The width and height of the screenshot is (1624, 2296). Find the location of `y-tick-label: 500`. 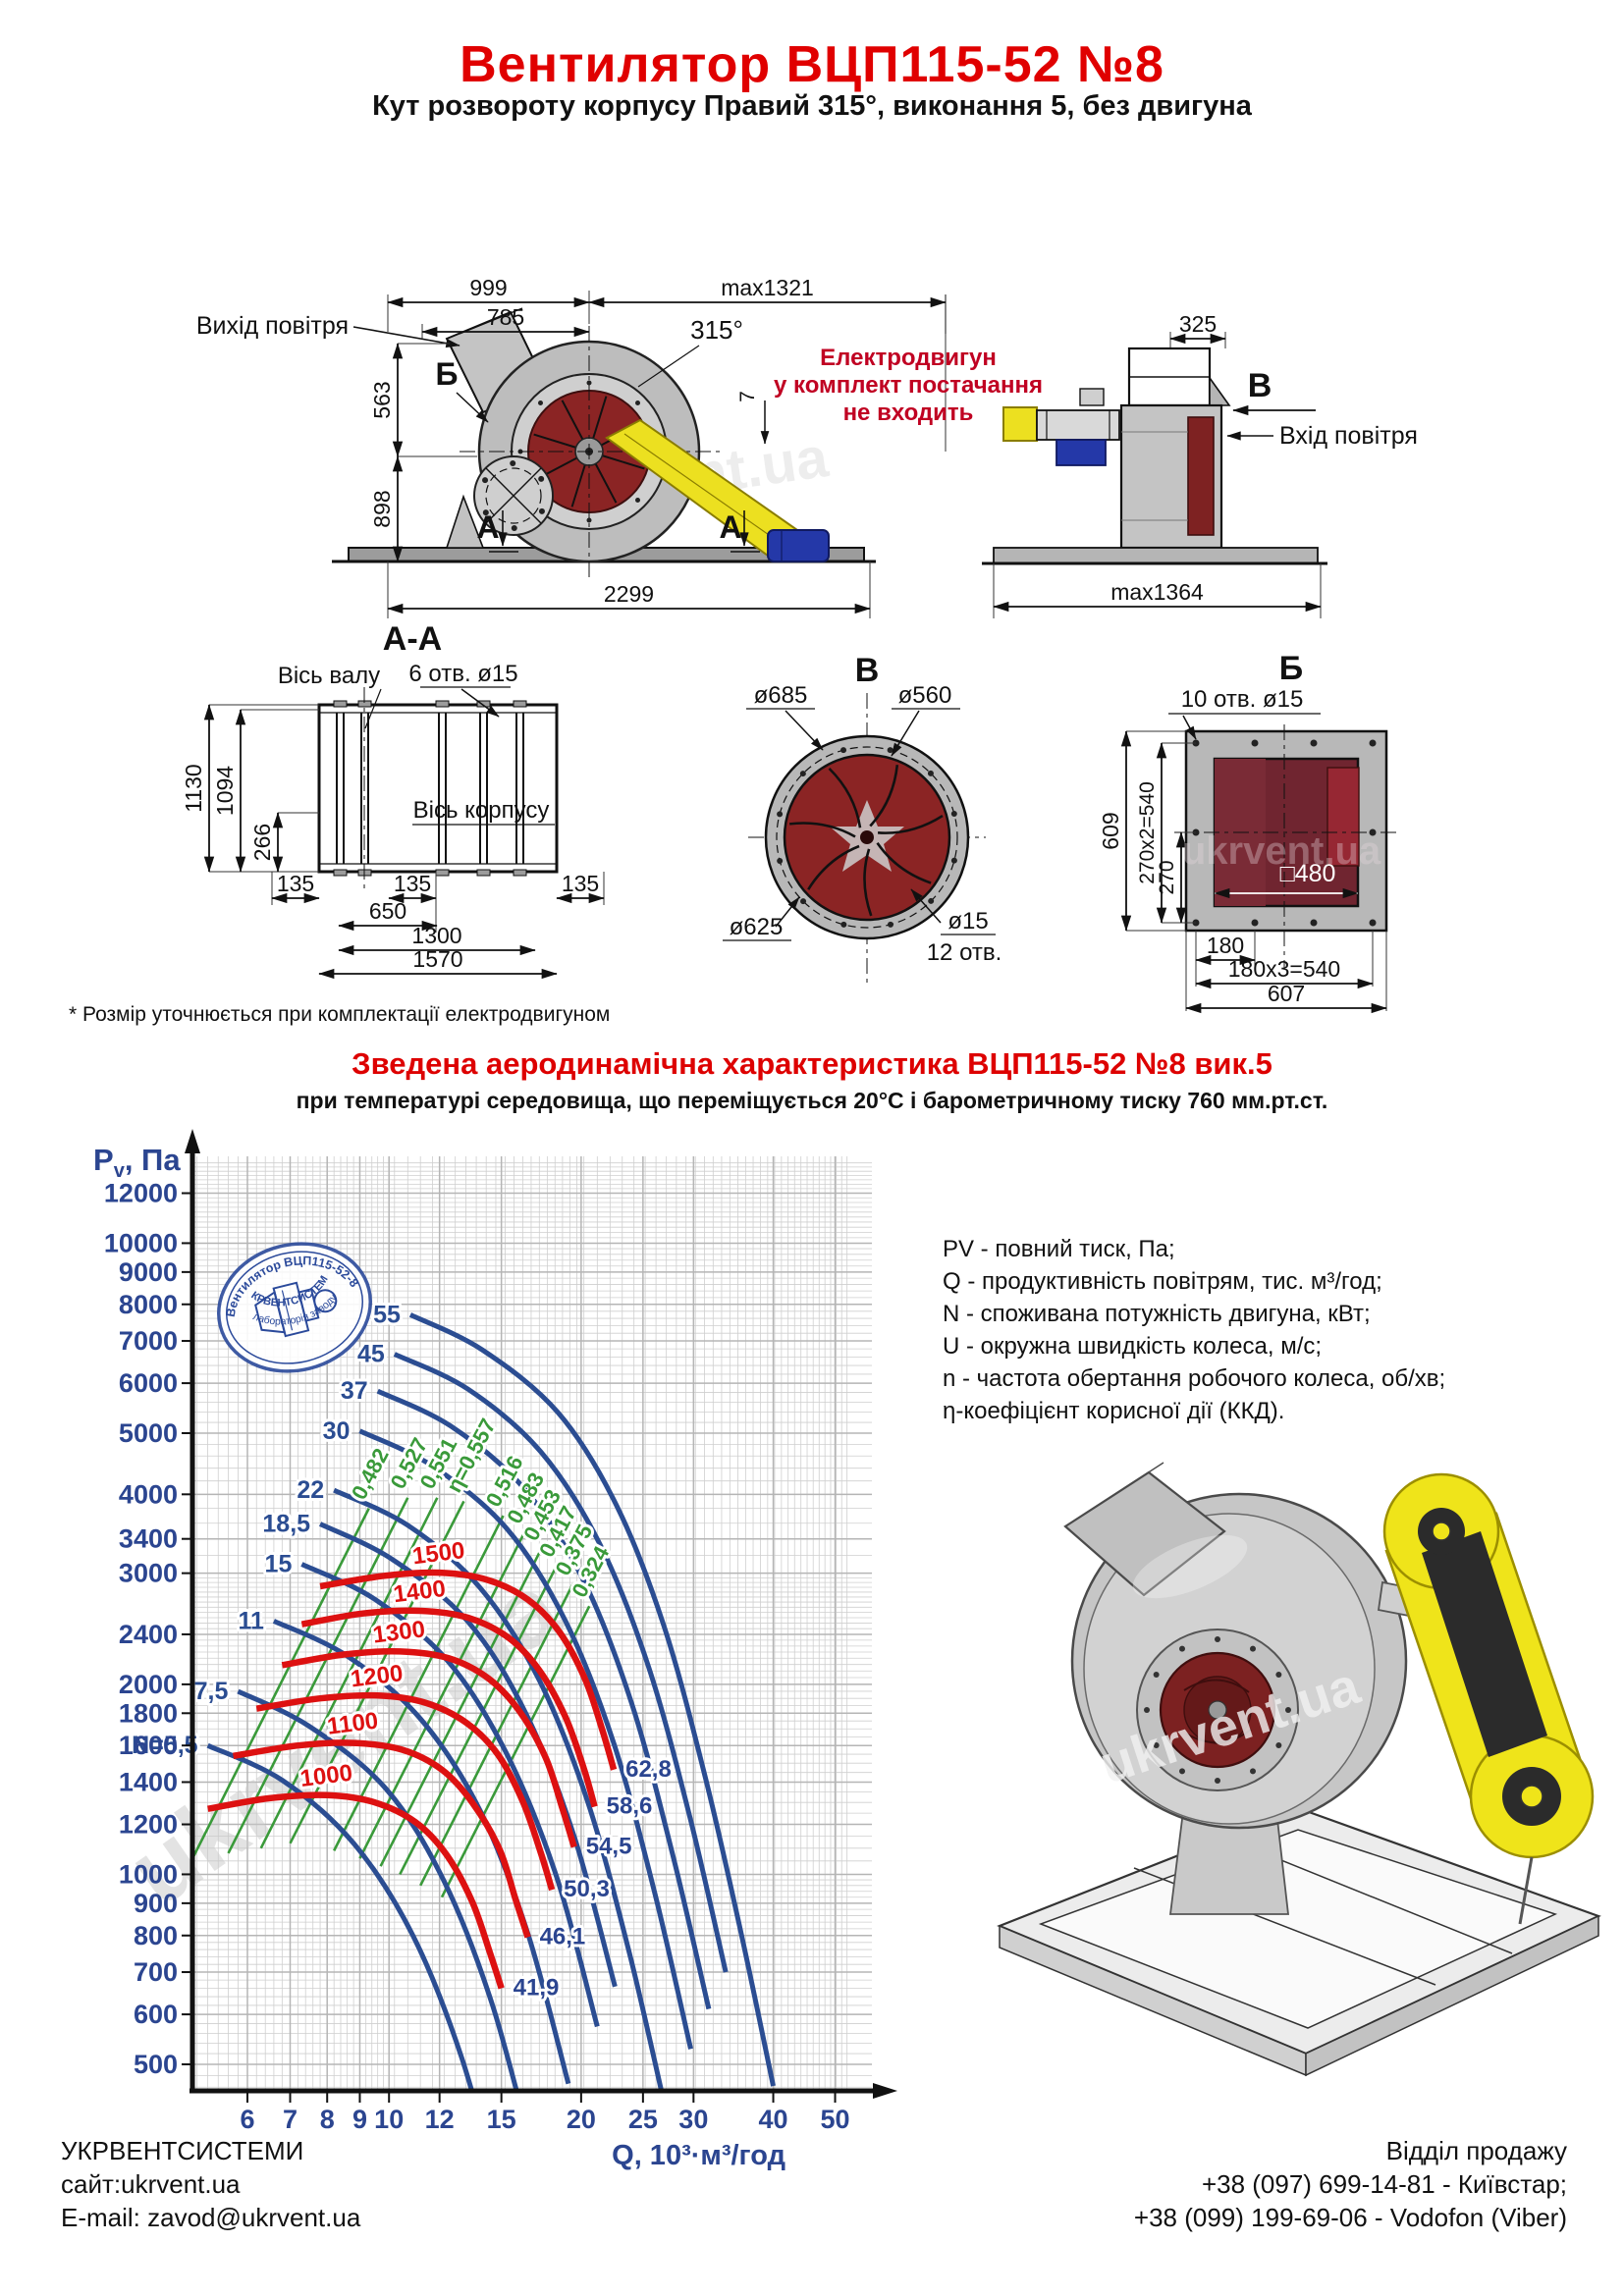

y-tick-label: 500 is located at coordinates (156, 2064).